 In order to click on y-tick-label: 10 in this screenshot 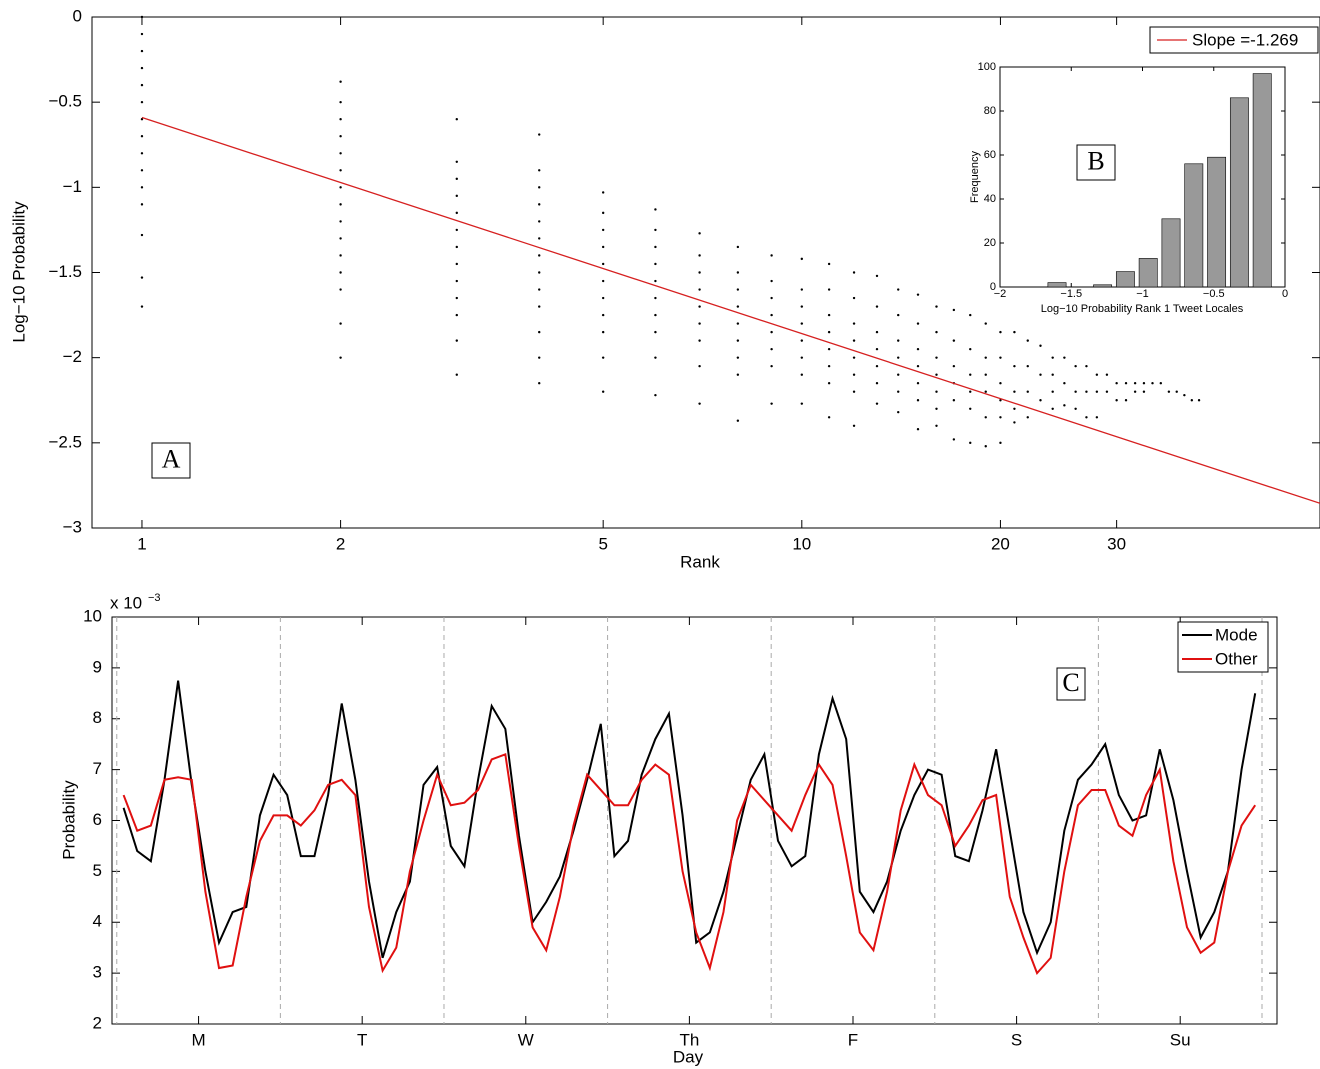, I will do `click(92, 615)`.